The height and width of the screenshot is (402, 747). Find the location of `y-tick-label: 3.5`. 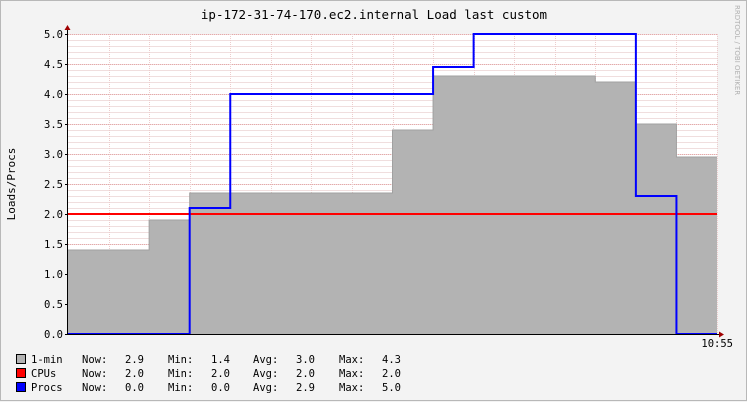

y-tick-label: 3.5 is located at coordinates (53, 125).